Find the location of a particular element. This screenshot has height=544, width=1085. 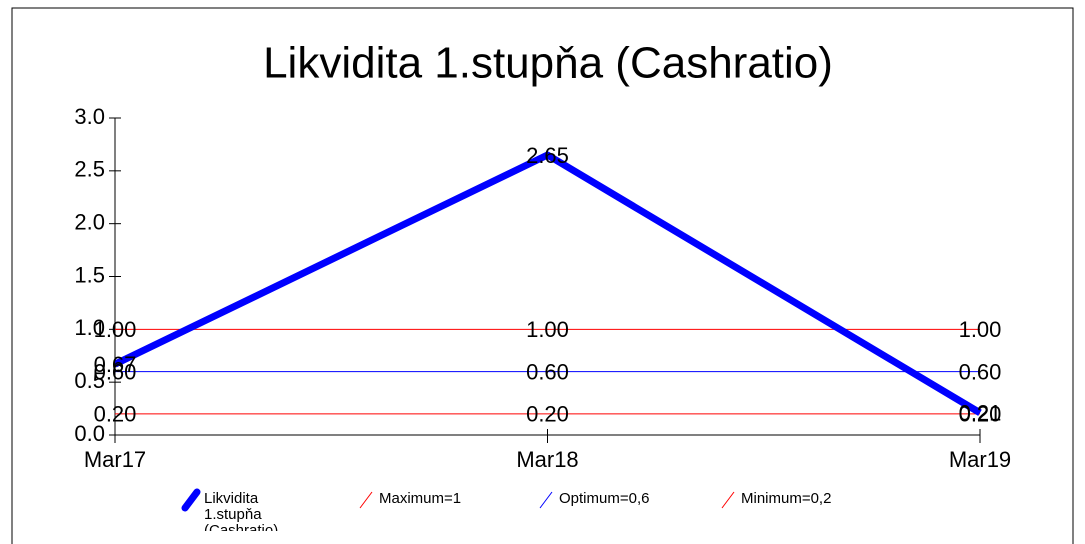

data-label: 2.65 is located at coordinates (547, 155).